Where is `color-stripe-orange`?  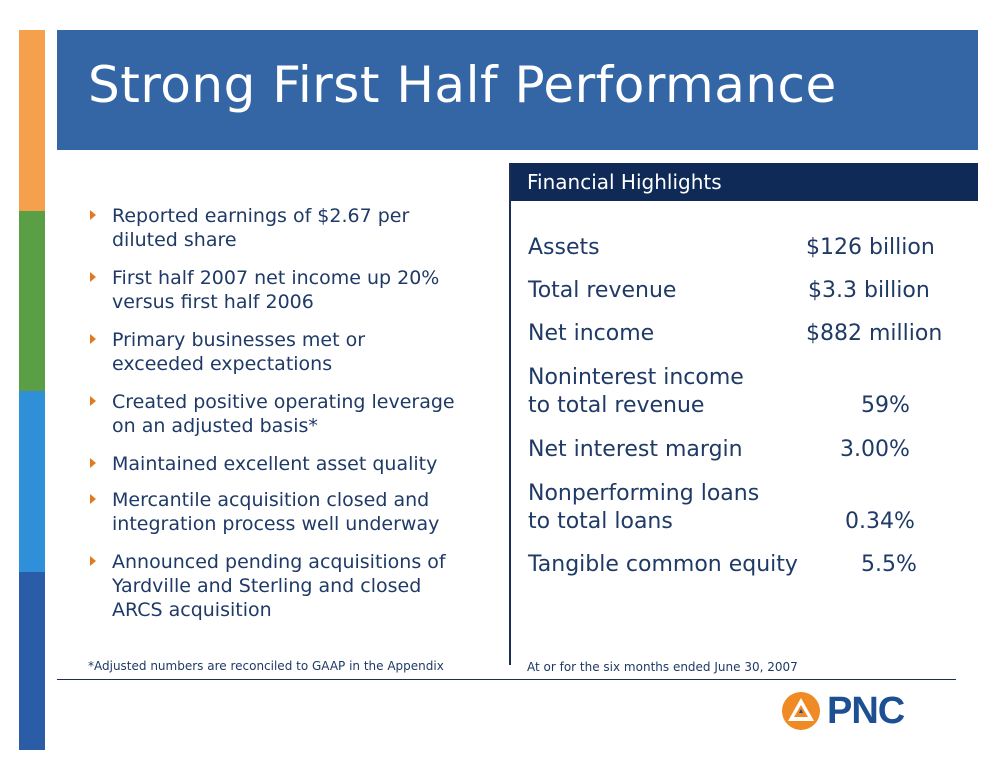 color-stripe-orange is located at coordinates (32, 120).